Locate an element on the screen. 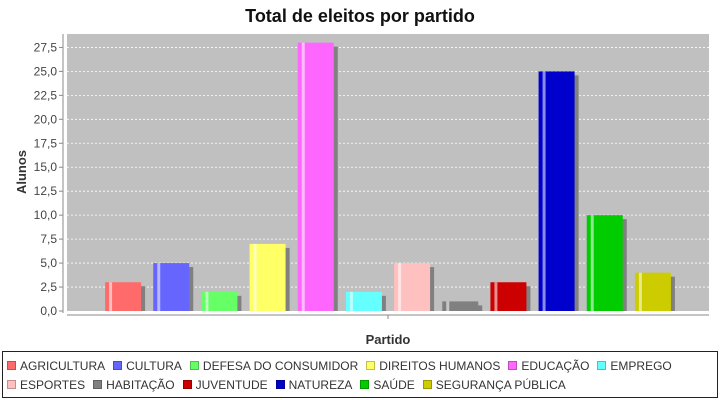  legend-label: CULTURA is located at coordinates (154, 365).